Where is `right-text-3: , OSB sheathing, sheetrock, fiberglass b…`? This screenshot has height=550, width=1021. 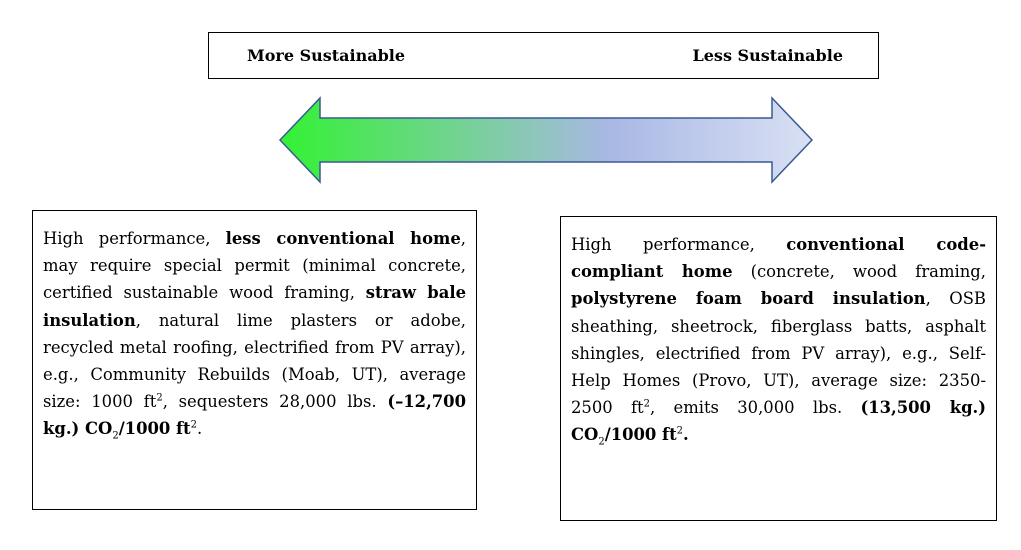 right-text-3: , OSB sheathing, sheetrock, fiberglass b… is located at coordinates (778, 353).